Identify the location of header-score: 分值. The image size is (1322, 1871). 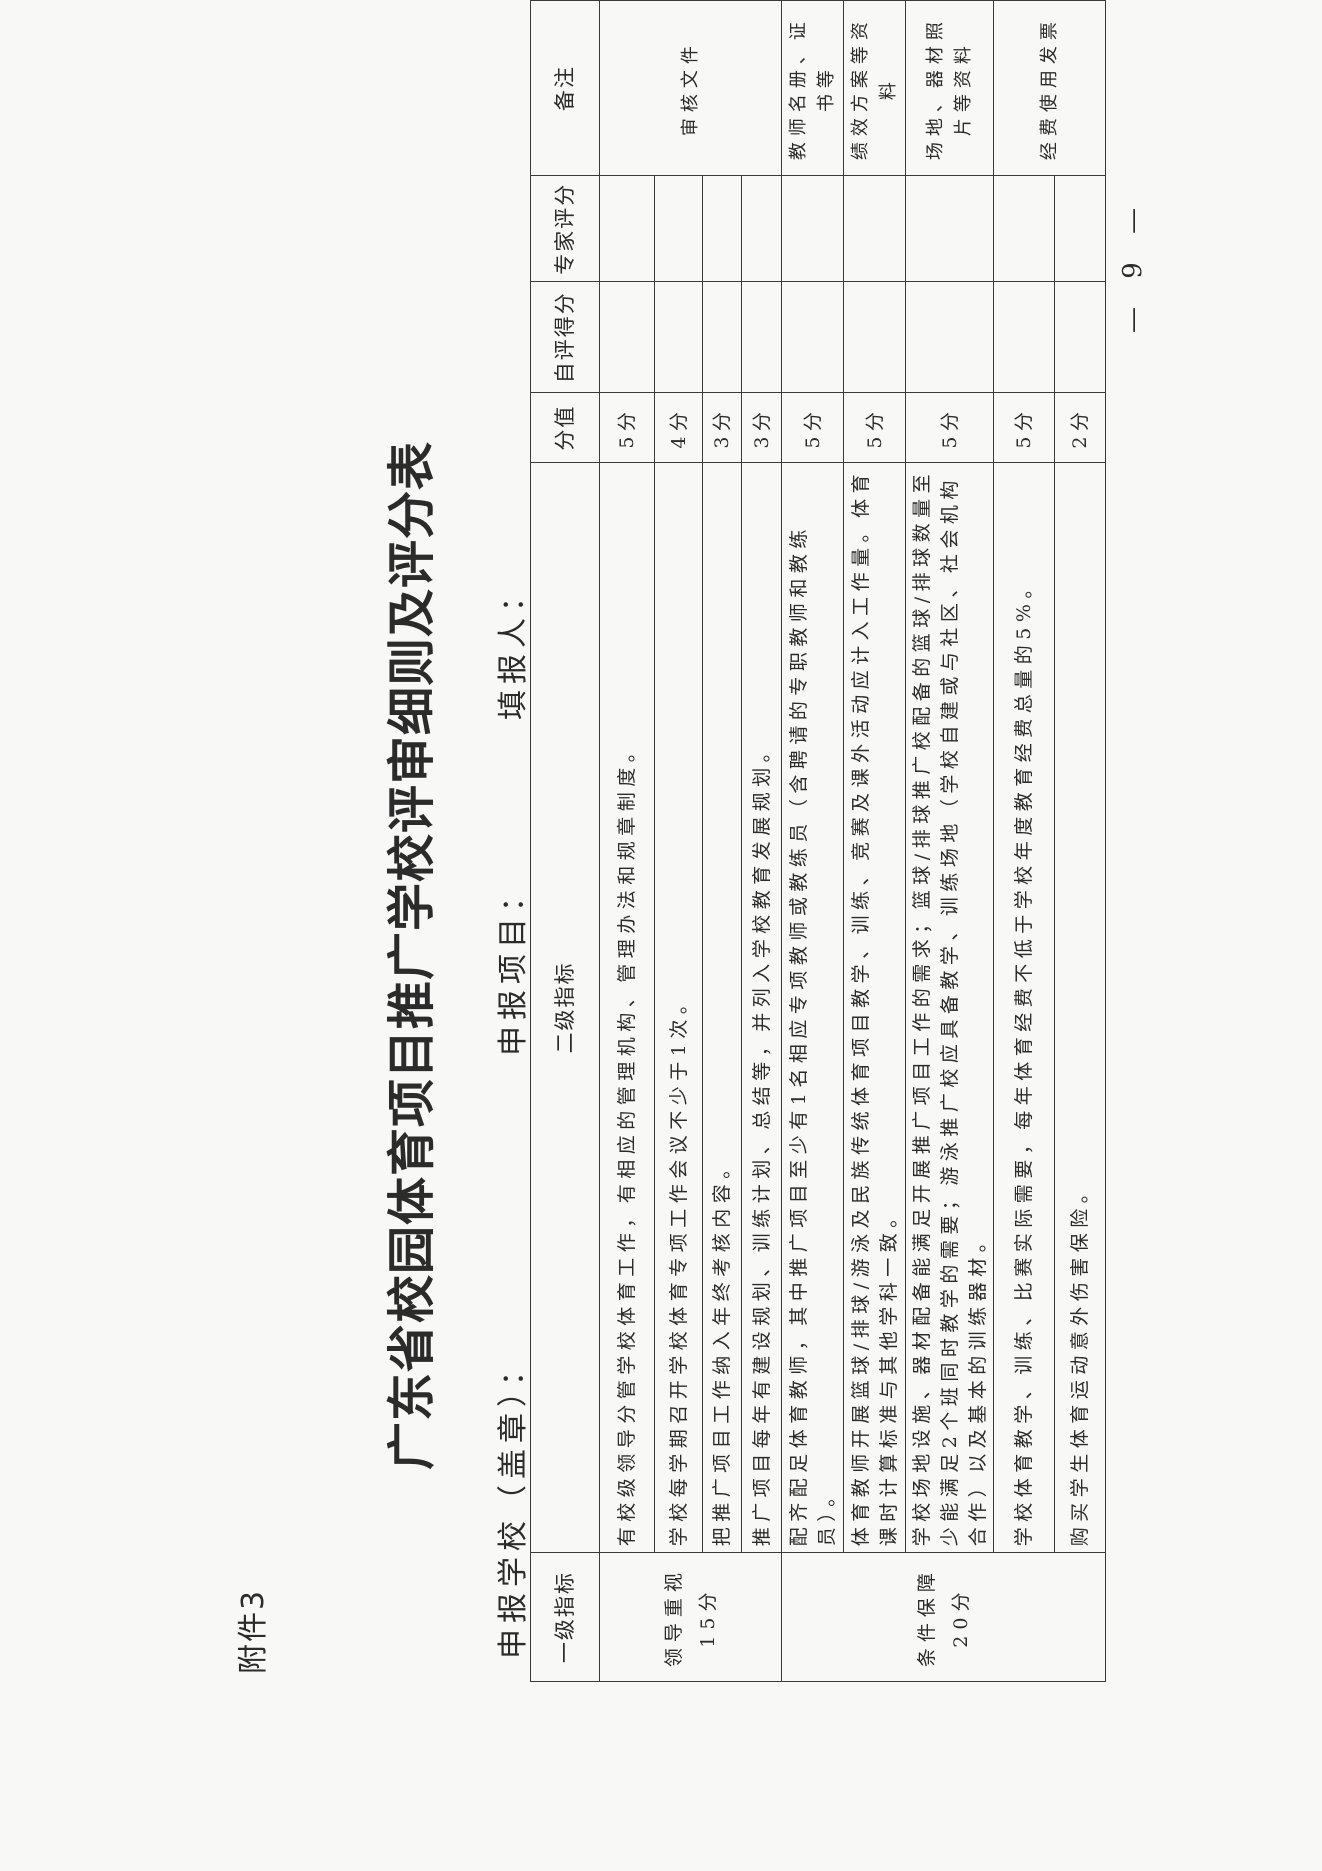
(565, 427).